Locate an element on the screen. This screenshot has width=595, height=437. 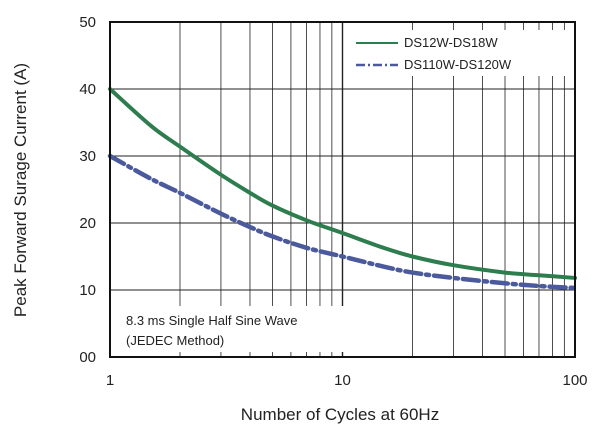
legend-label-series-1: DS12W-DS18W is located at coordinates (451, 42).